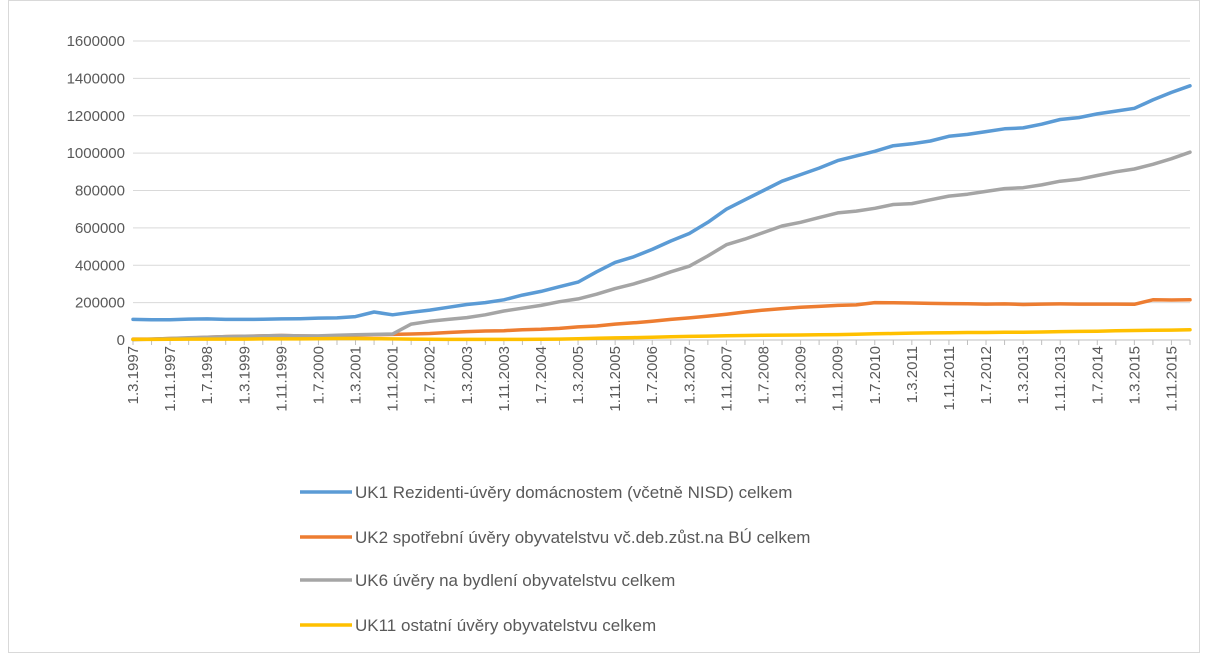 The width and height of the screenshot is (1208, 654). What do you see at coordinates (578, 375) in the screenshot?
I see `x-tick-label: 1.3.2005` at bounding box center [578, 375].